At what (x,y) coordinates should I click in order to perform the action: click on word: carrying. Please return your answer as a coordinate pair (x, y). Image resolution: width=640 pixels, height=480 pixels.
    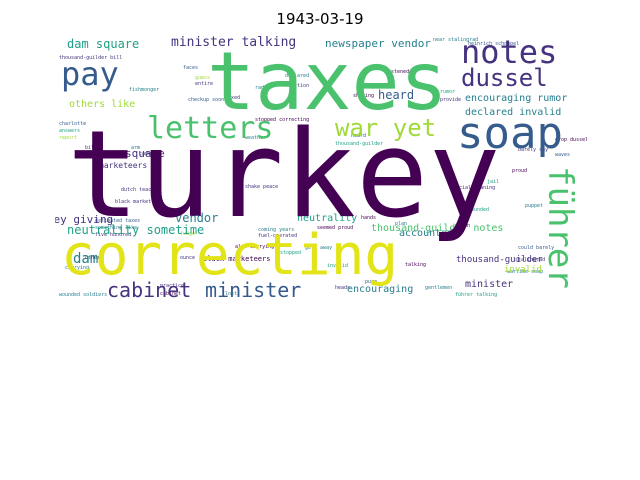
    Looking at the image, I should click on (77, 268).